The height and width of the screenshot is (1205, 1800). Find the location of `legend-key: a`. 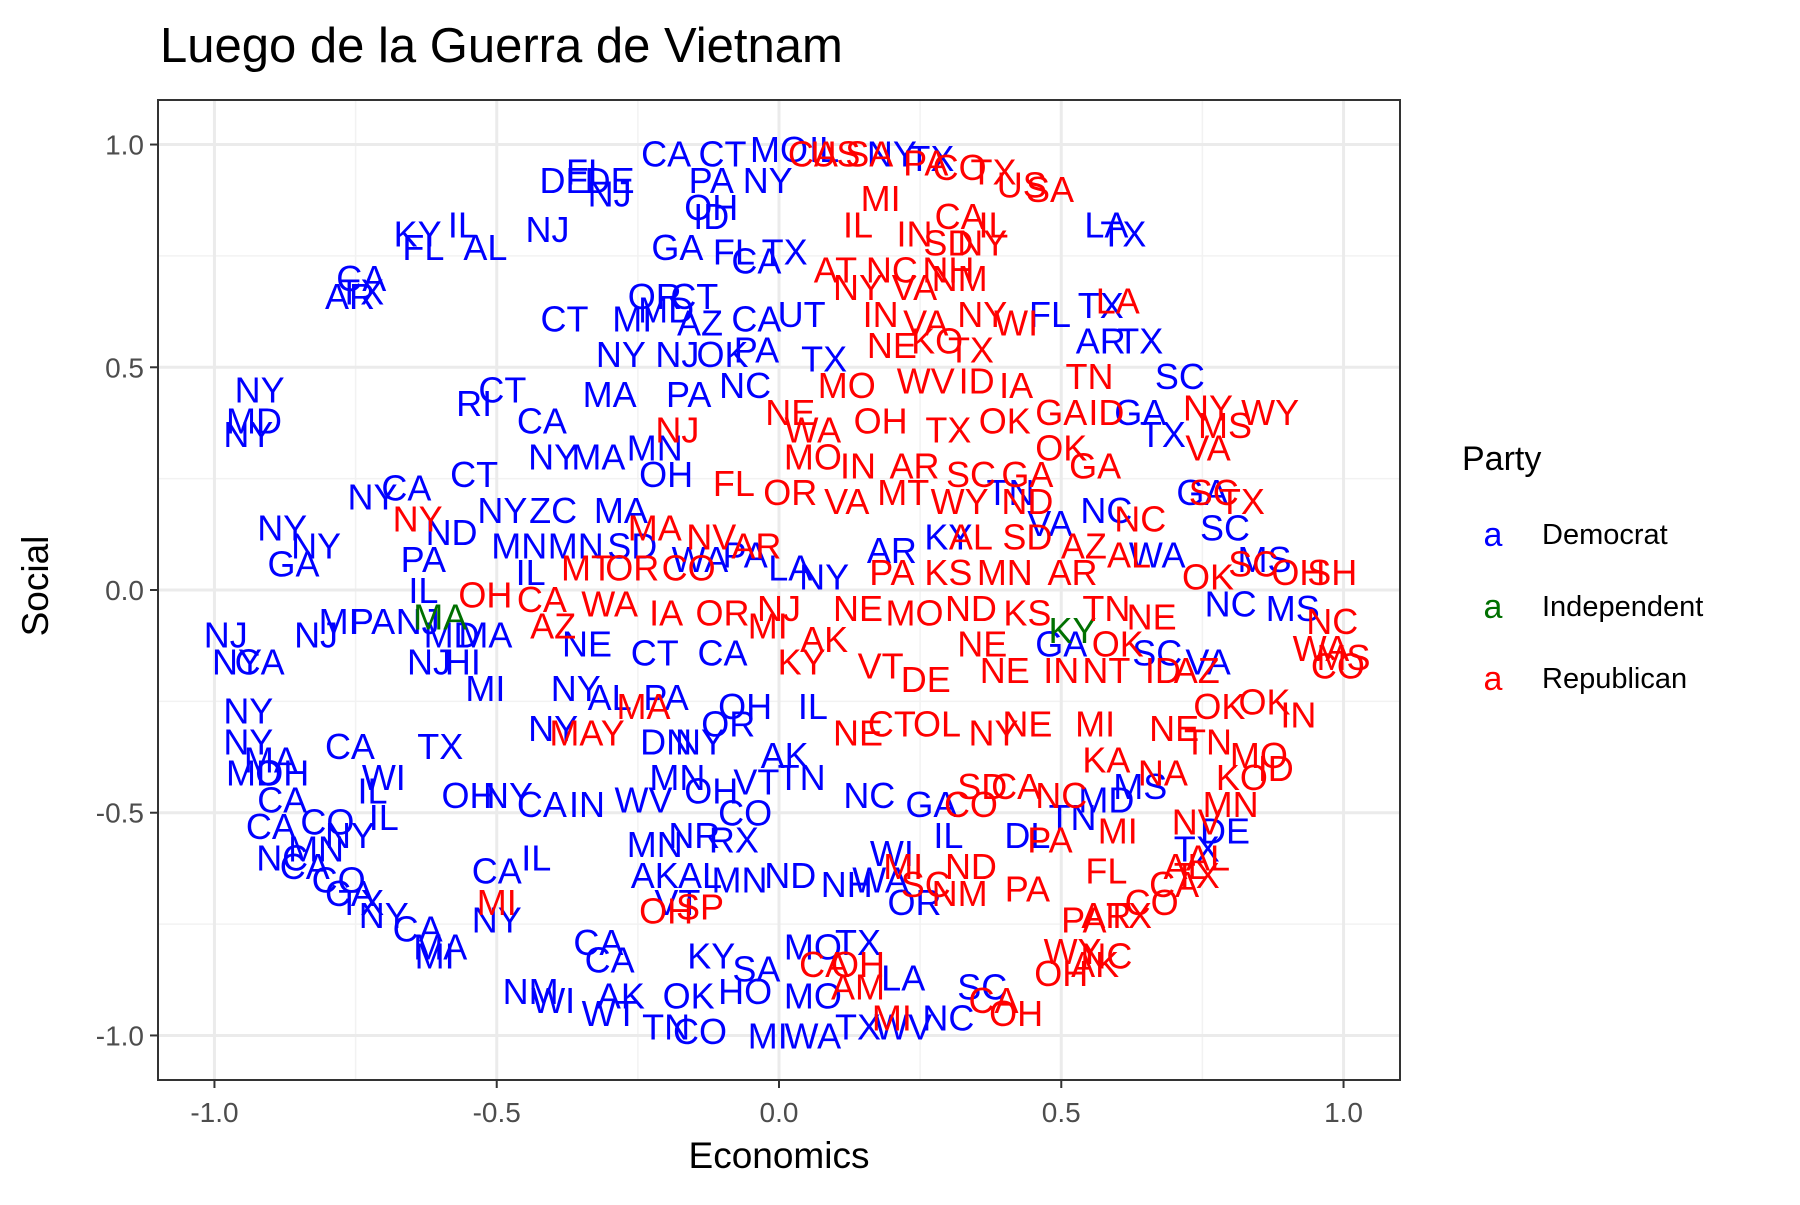

legend-key: a is located at coordinates (1493, 606).